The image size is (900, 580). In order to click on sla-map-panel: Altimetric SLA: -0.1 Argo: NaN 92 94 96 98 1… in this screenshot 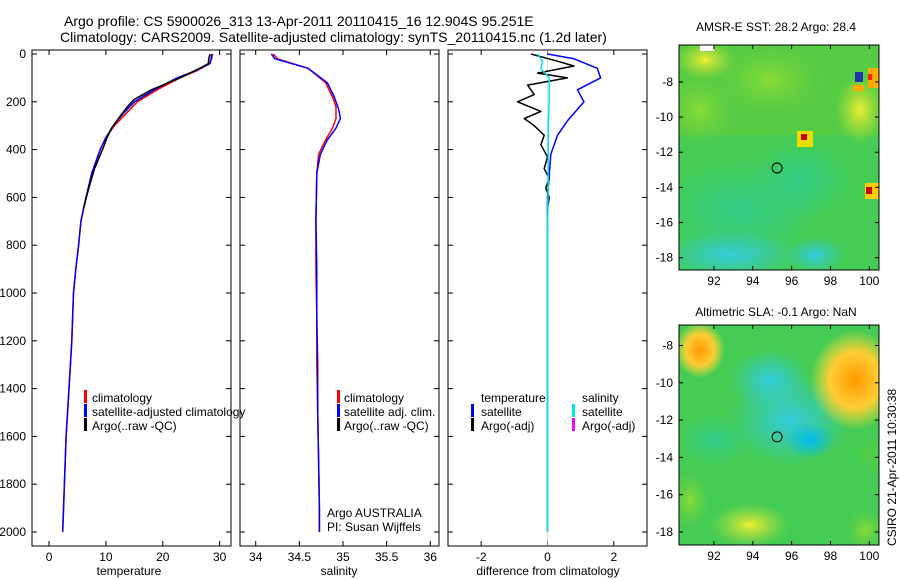, I will do `click(768, 434)`.